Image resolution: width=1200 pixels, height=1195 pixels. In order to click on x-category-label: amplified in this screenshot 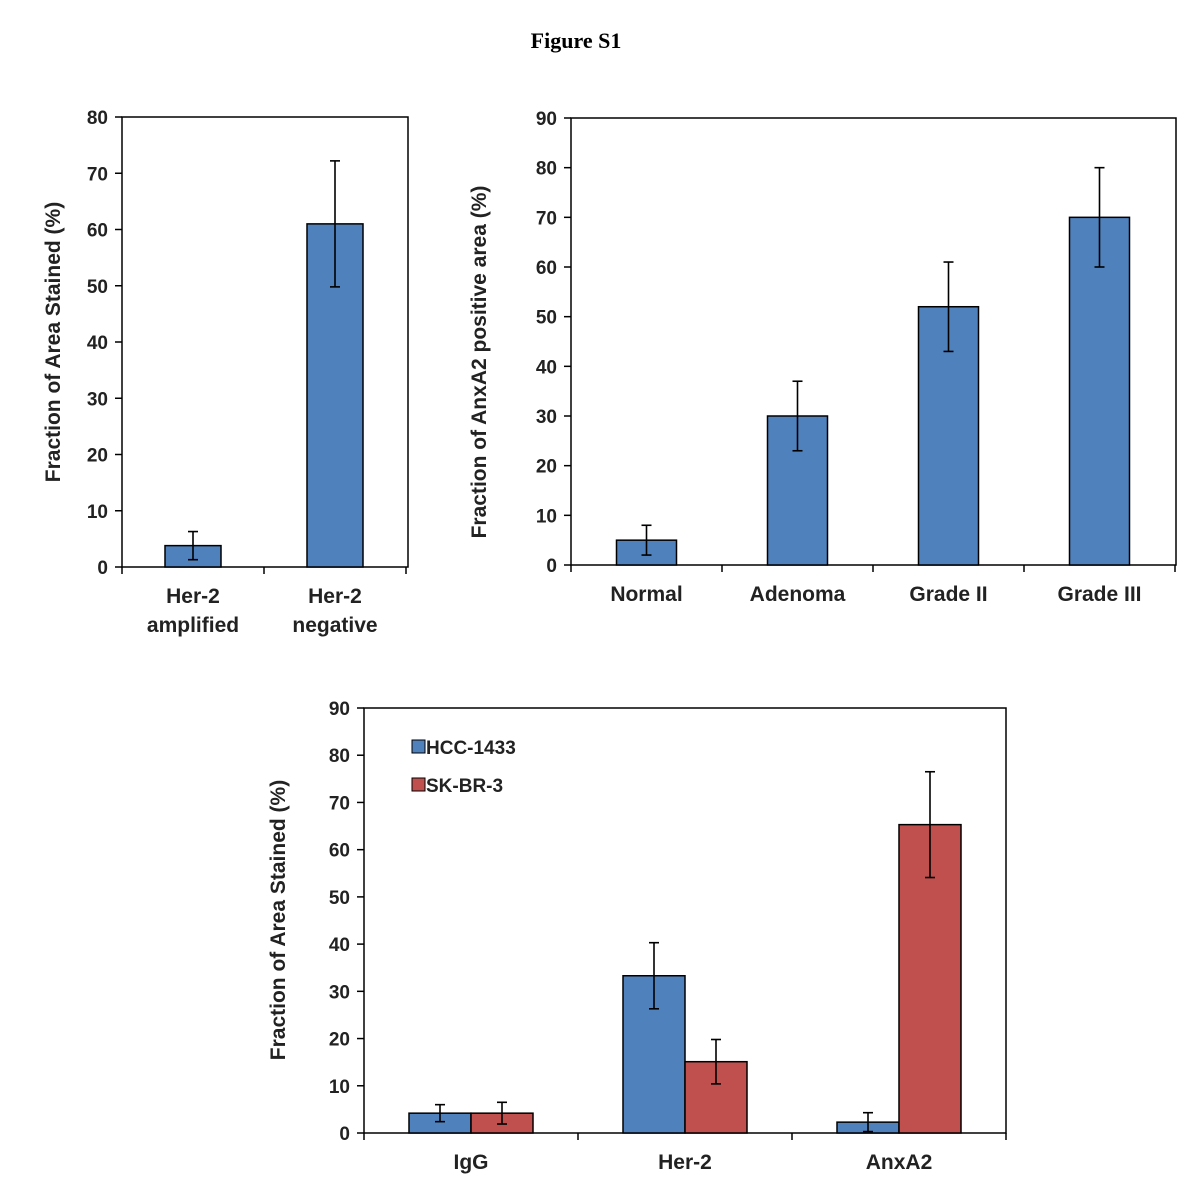, I will do `click(193, 625)`.